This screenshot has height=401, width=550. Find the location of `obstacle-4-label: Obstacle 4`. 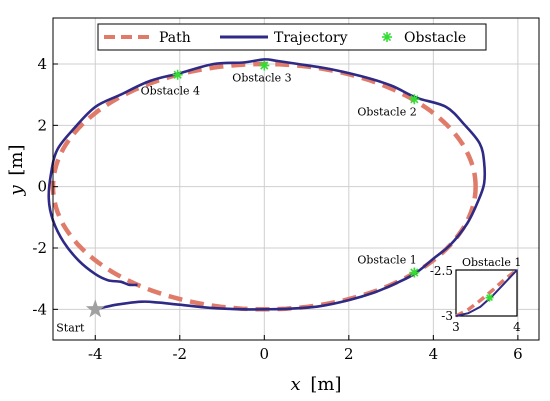

obstacle-4-label: Obstacle 4 is located at coordinates (170, 91).